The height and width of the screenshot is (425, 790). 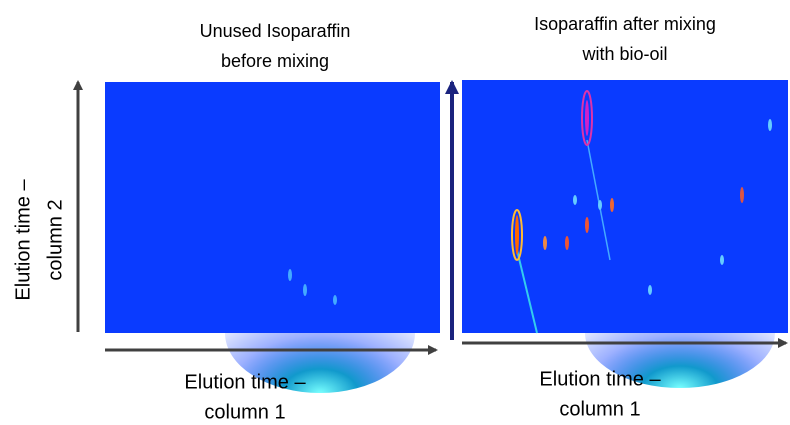 What do you see at coordinates (55, 239) in the screenshot?
I see `y-axis-label: column 2` at bounding box center [55, 239].